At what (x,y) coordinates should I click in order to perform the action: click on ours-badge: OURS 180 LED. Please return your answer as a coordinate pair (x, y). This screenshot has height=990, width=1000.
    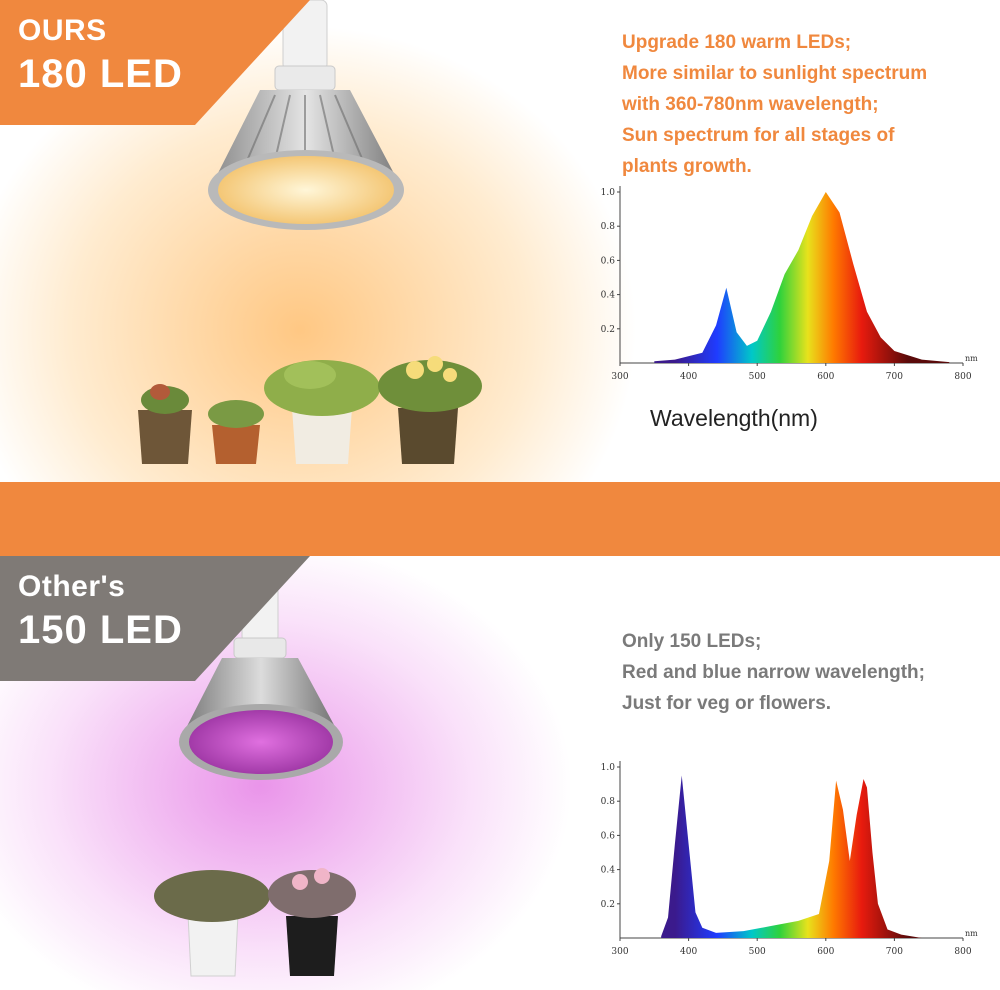
    Looking at the image, I should click on (160, 62).